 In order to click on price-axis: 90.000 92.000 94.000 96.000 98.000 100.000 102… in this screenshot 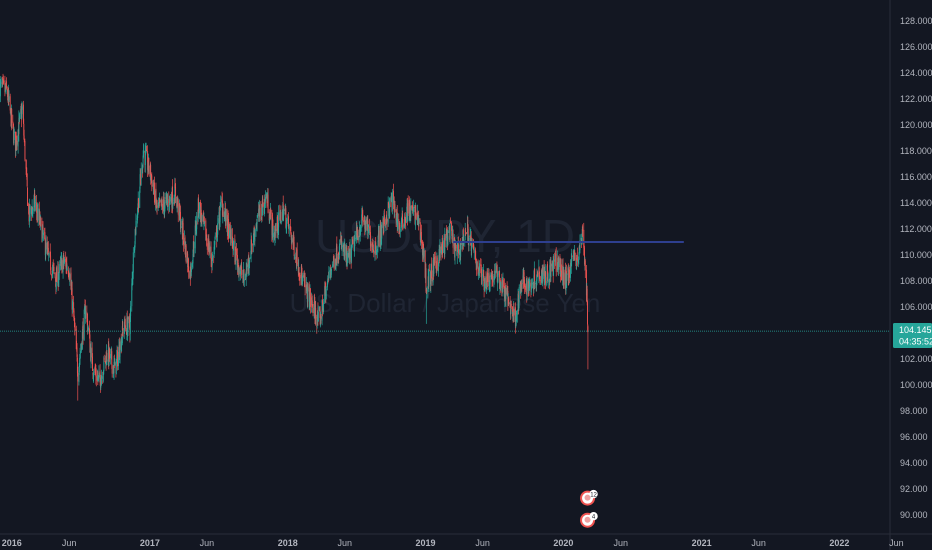, I will do `click(910, 275)`.